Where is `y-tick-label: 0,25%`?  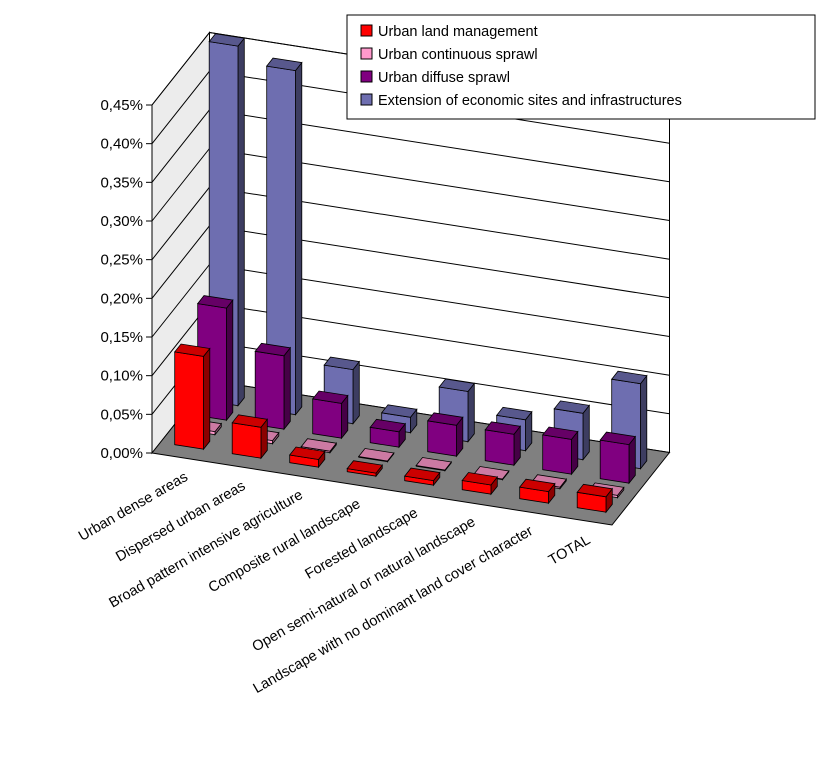
y-tick-label: 0,25% is located at coordinates (121, 260).